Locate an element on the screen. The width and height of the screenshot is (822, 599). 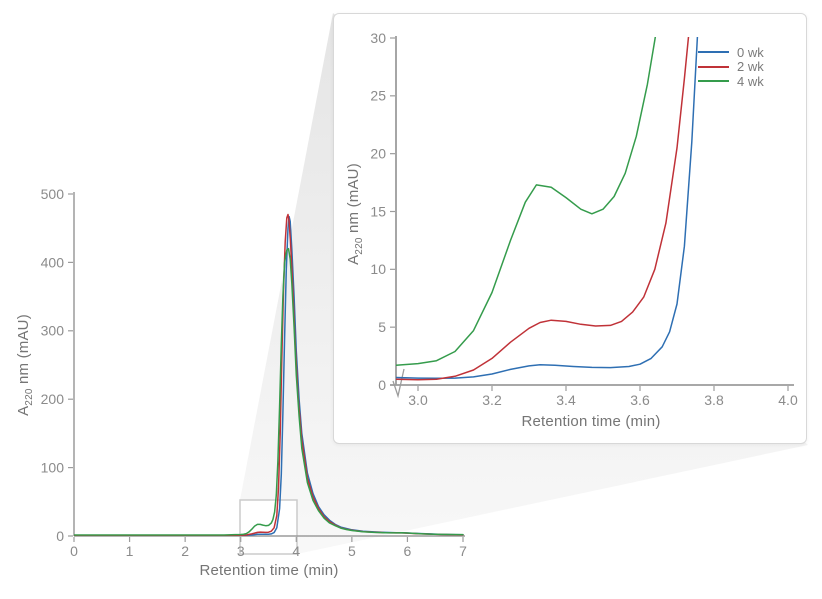
x-axis-break-mark is located at coordinates (398, 383).